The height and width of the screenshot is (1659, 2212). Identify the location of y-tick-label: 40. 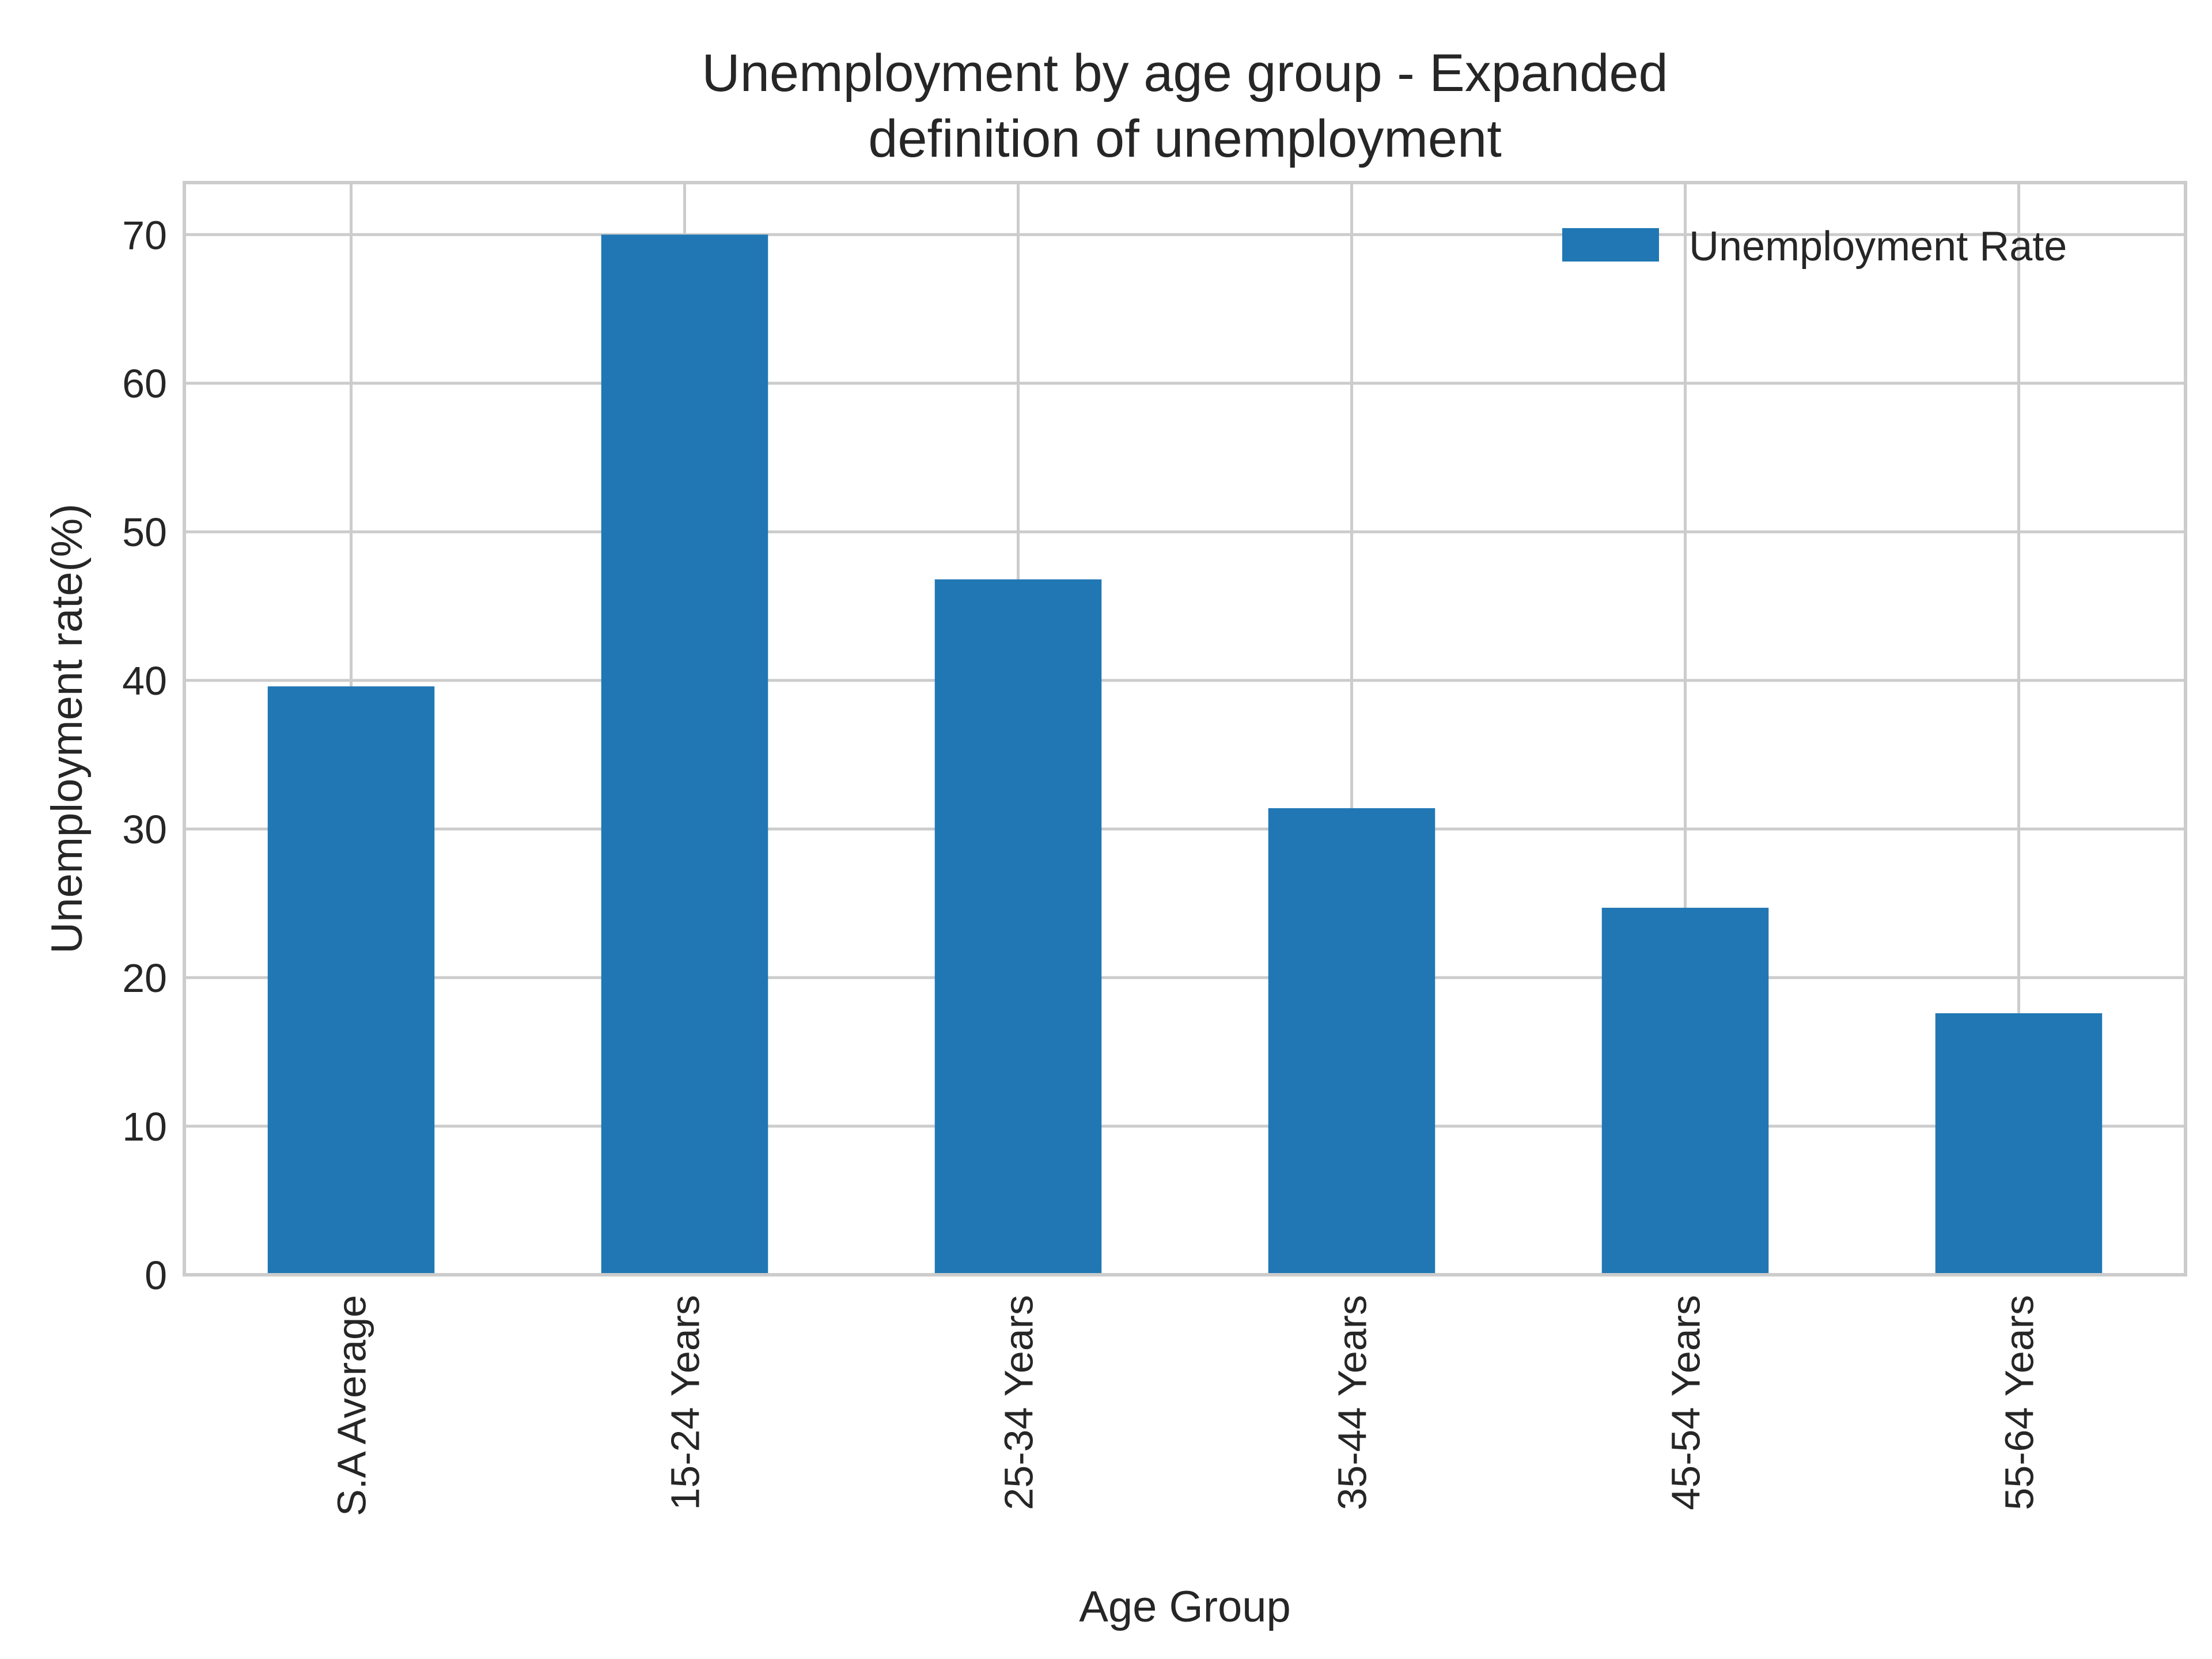
(144, 680).